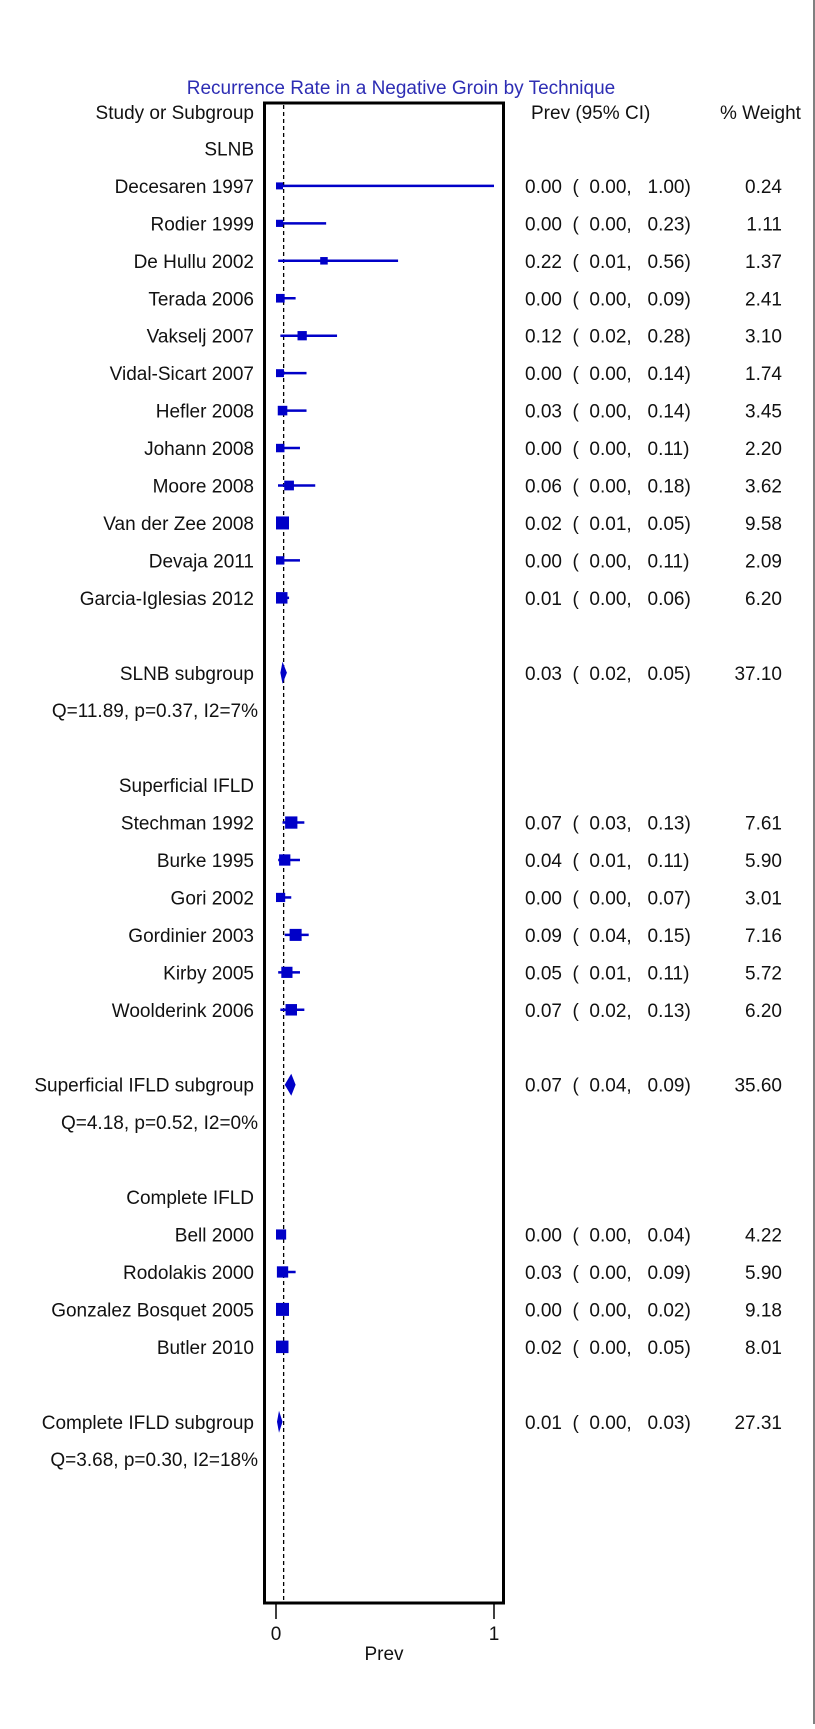 The image size is (815, 1729). What do you see at coordinates (608, 599) in the screenshot?
I see `ci-text: 0.01 ( 0.00, 0.06)` at bounding box center [608, 599].